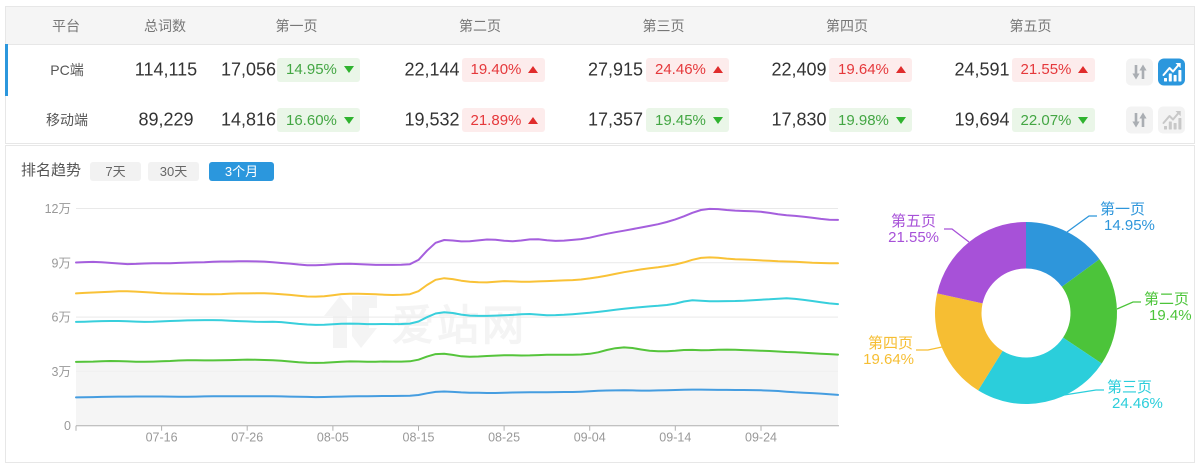  What do you see at coordinates (913, 237) in the screenshot?
I see `svg-text: 21.55%` at bounding box center [913, 237].